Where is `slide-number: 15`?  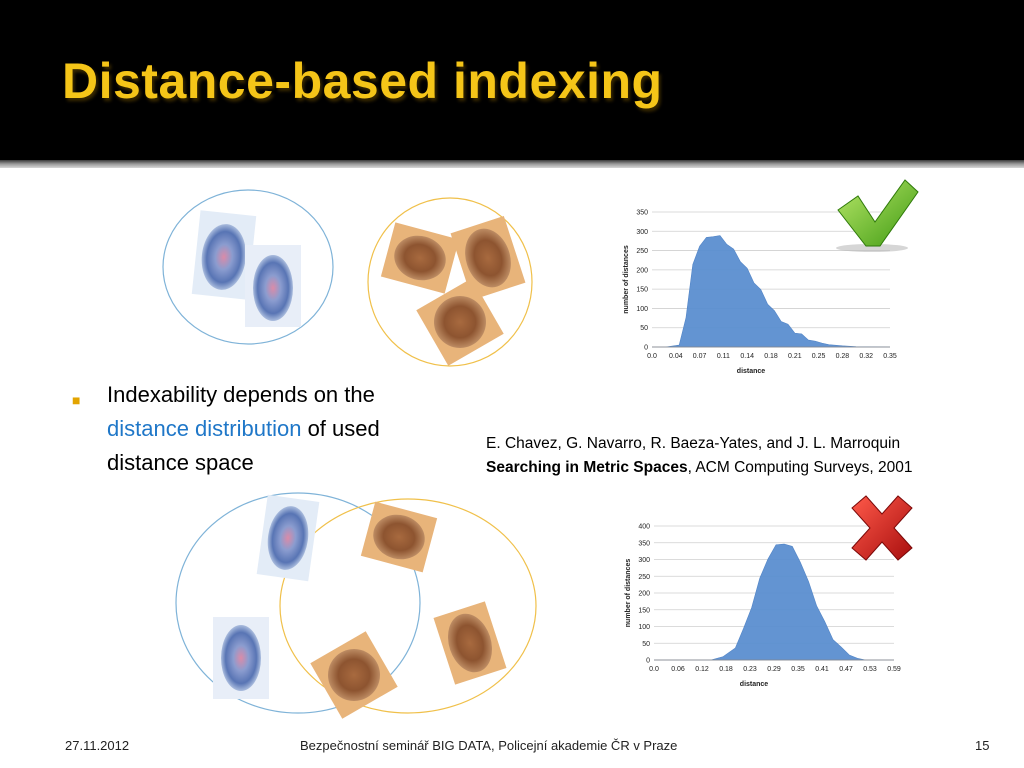
slide-number: 15 is located at coordinates (982, 745).